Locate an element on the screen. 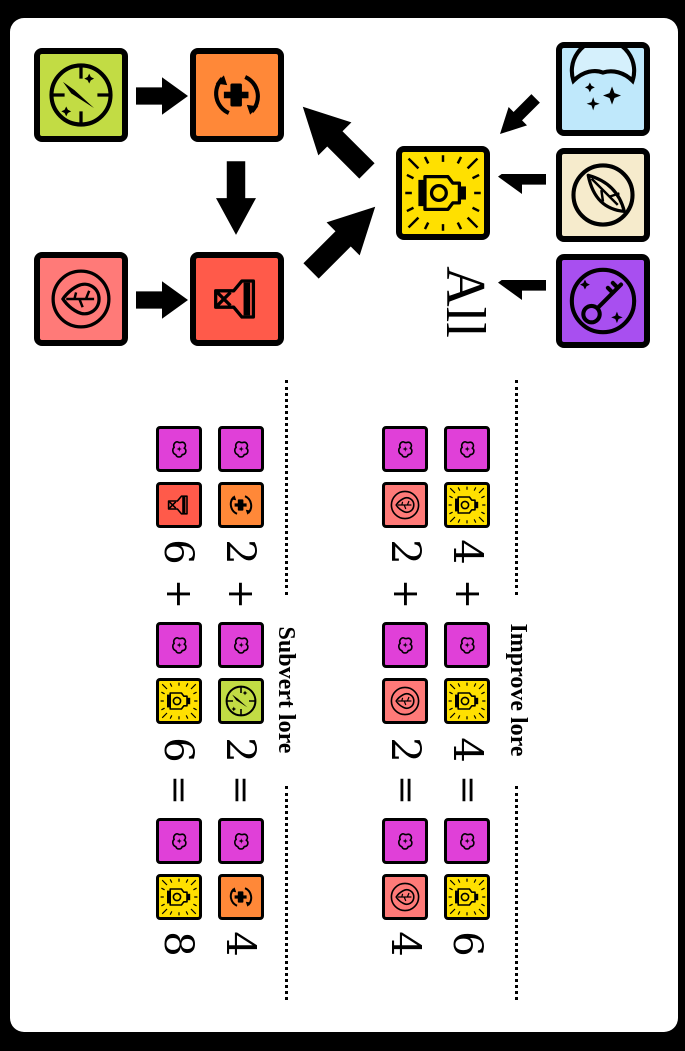  improve-r1-c: 6 is located at coordinates (467, 943).